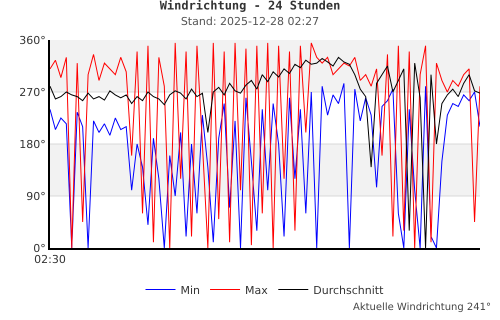  I want to click on text: Aktuelle Windrichtung 241°, so click(422, 307).